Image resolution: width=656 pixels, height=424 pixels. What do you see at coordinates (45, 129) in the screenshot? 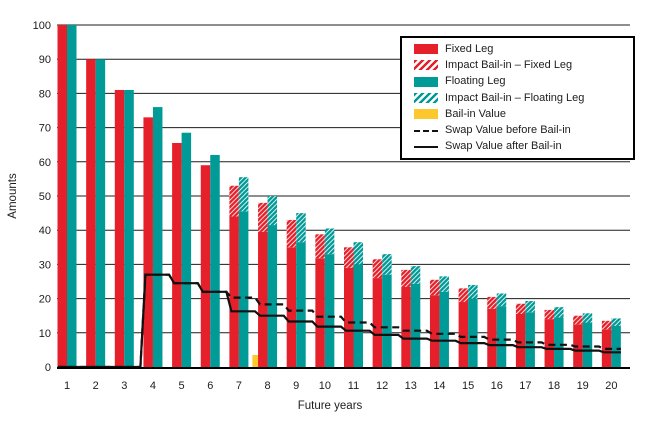
I see `y-tick-label: 70` at bounding box center [45, 129].